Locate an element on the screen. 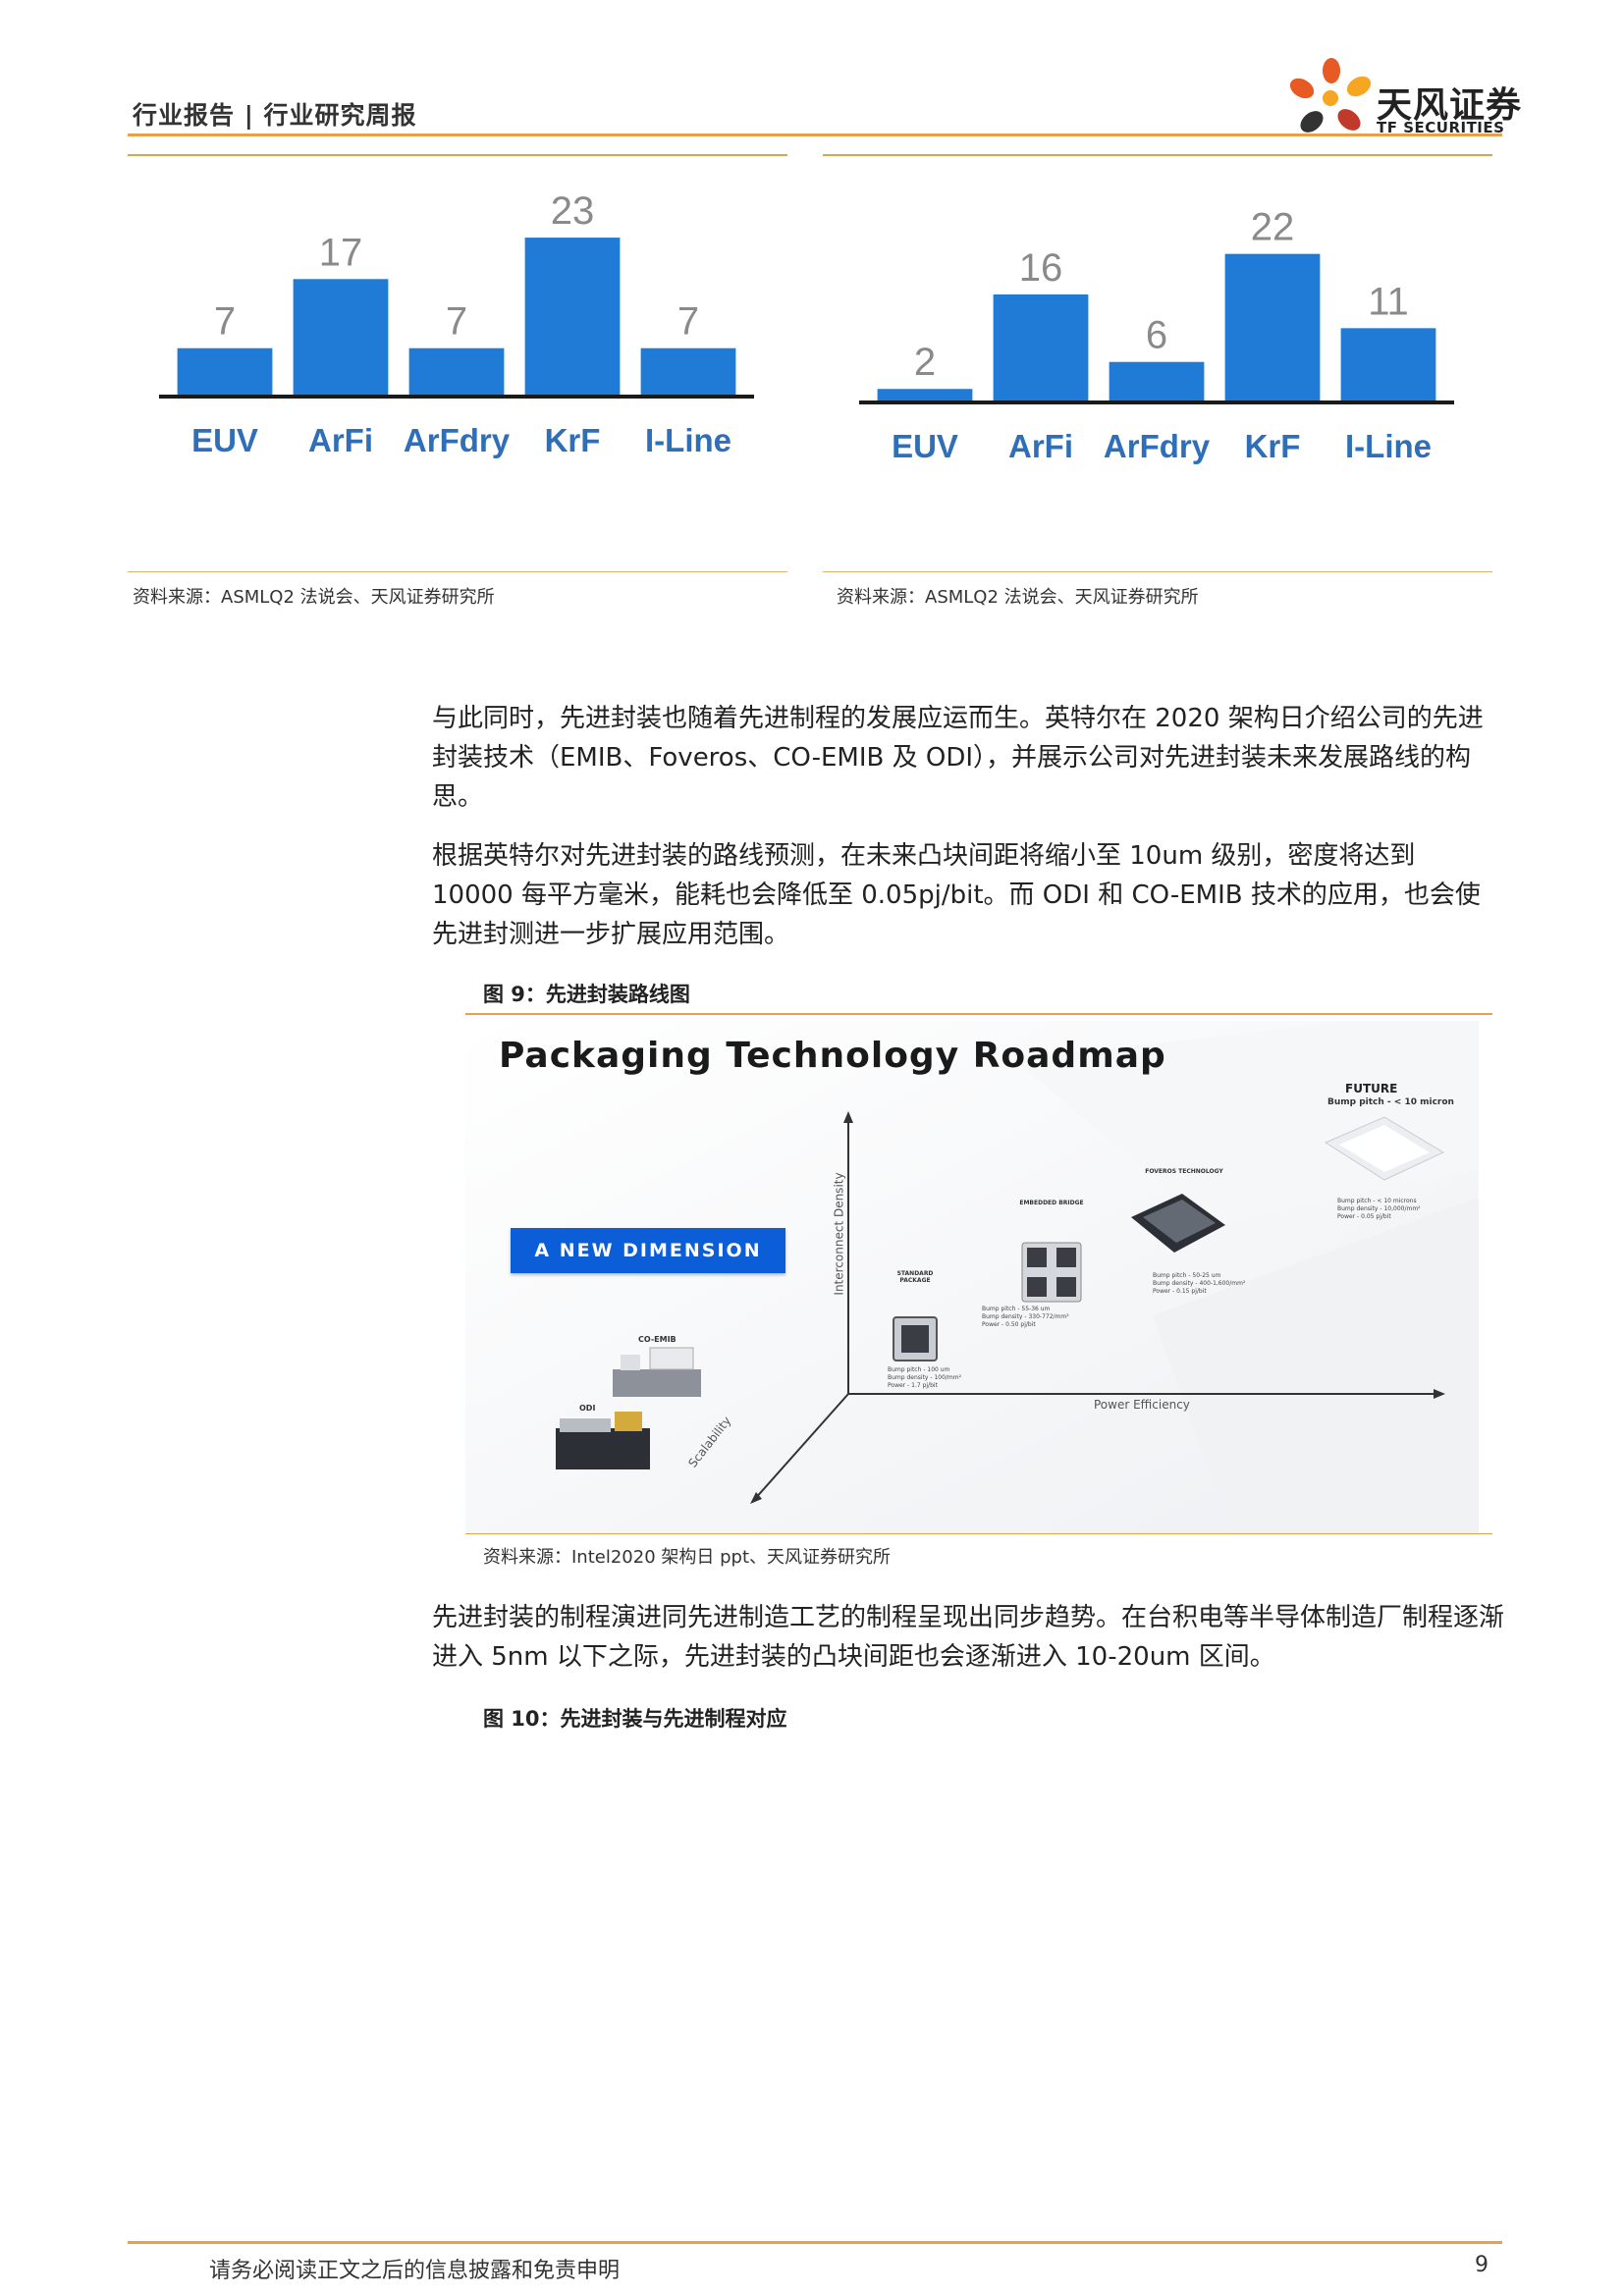 The width and height of the screenshot is (1624, 2296). logo-text-cn: 天风证券 is located at coordinates (1450, 106).